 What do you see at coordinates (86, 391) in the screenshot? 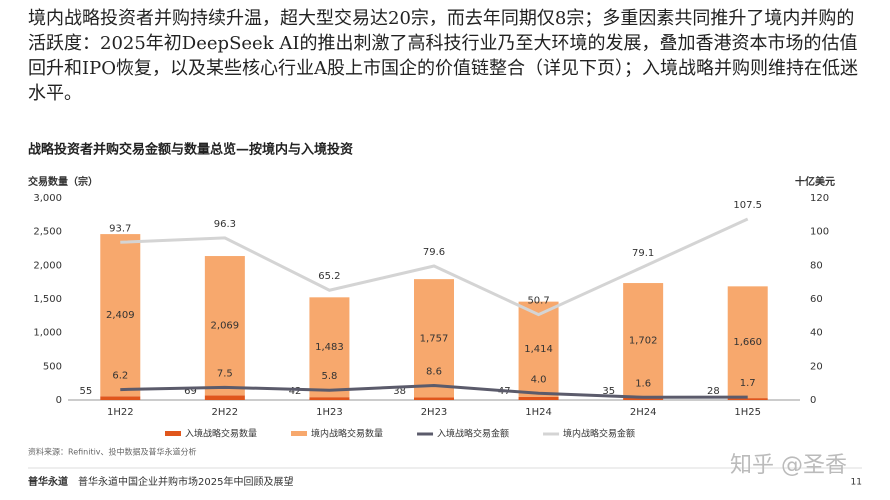
I see `bar-label: 55` at bounding box center [86, 391].